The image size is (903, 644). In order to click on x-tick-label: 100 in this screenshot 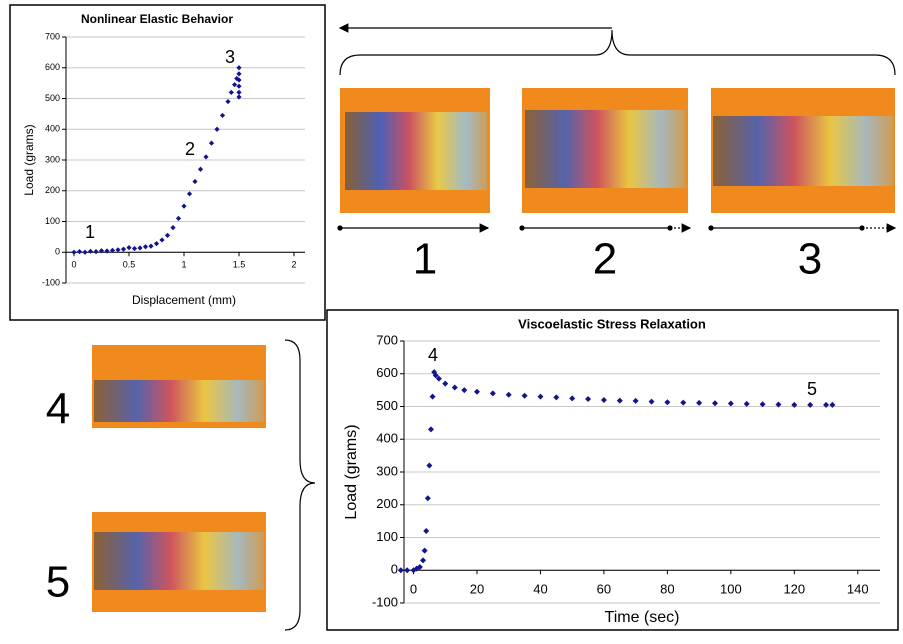, I will do `click(731, 589)`.